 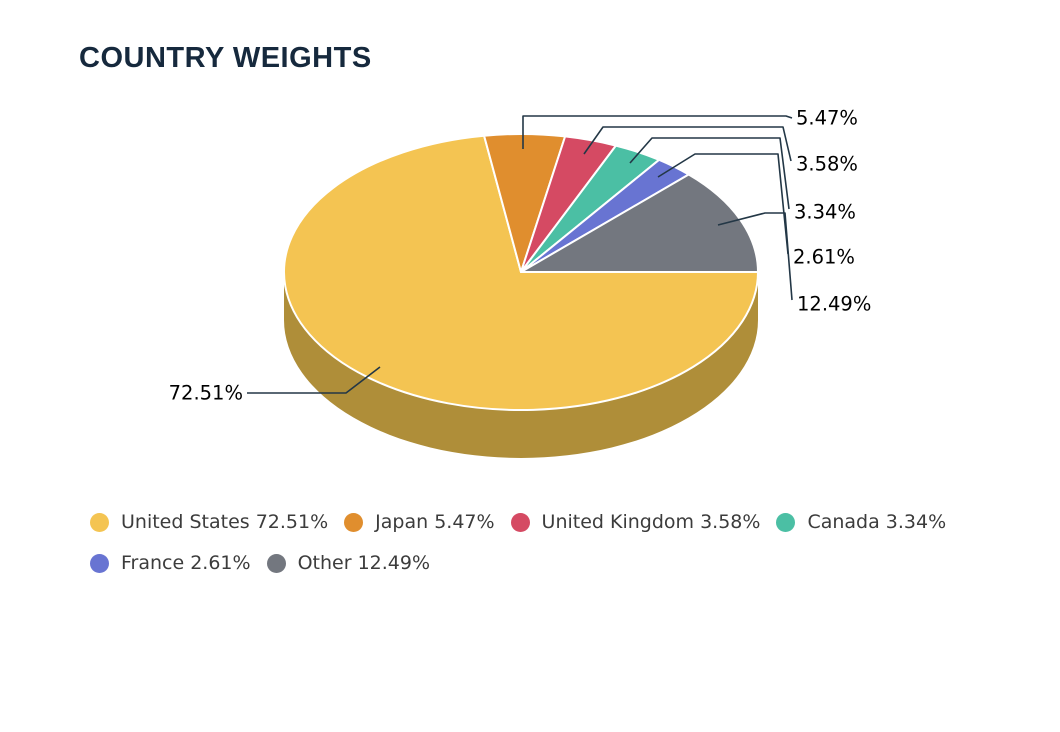 I want to click on callout-label-united-states: 72.51%, so click(x=206, y=393).